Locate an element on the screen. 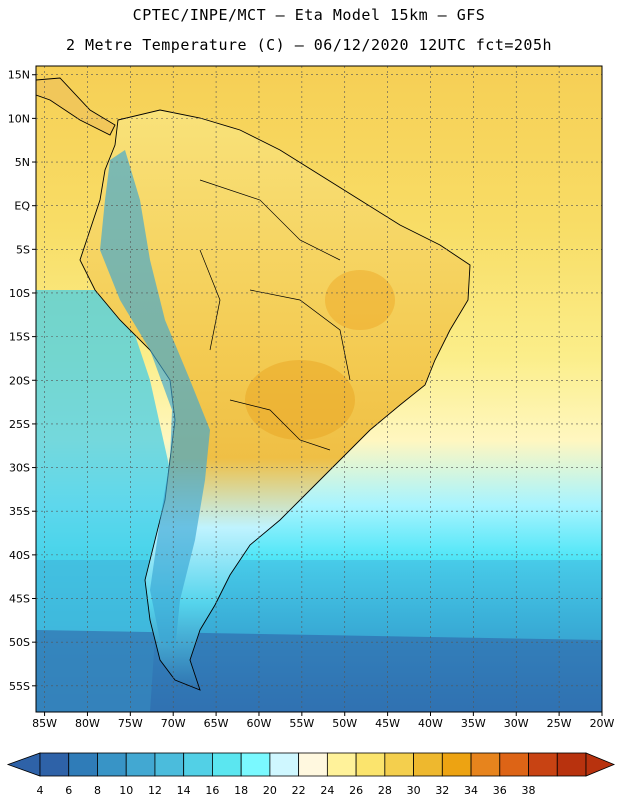 The width and height of the screenshot is (618, 800). lat-label: 10S is located at coordinates (19, 293).